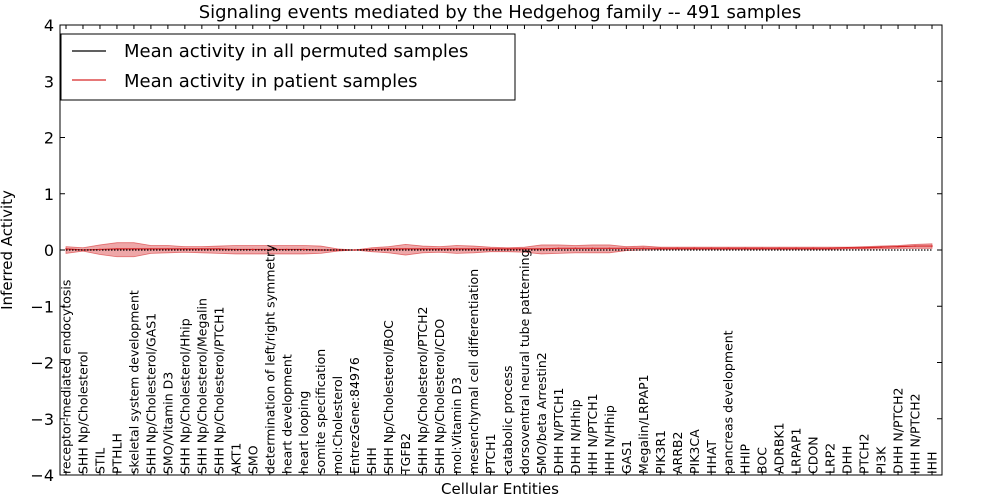 The width and height of the screenshot is (1000, 500). I want to click on x-tick-label: PTCH1, so click(490, 453).